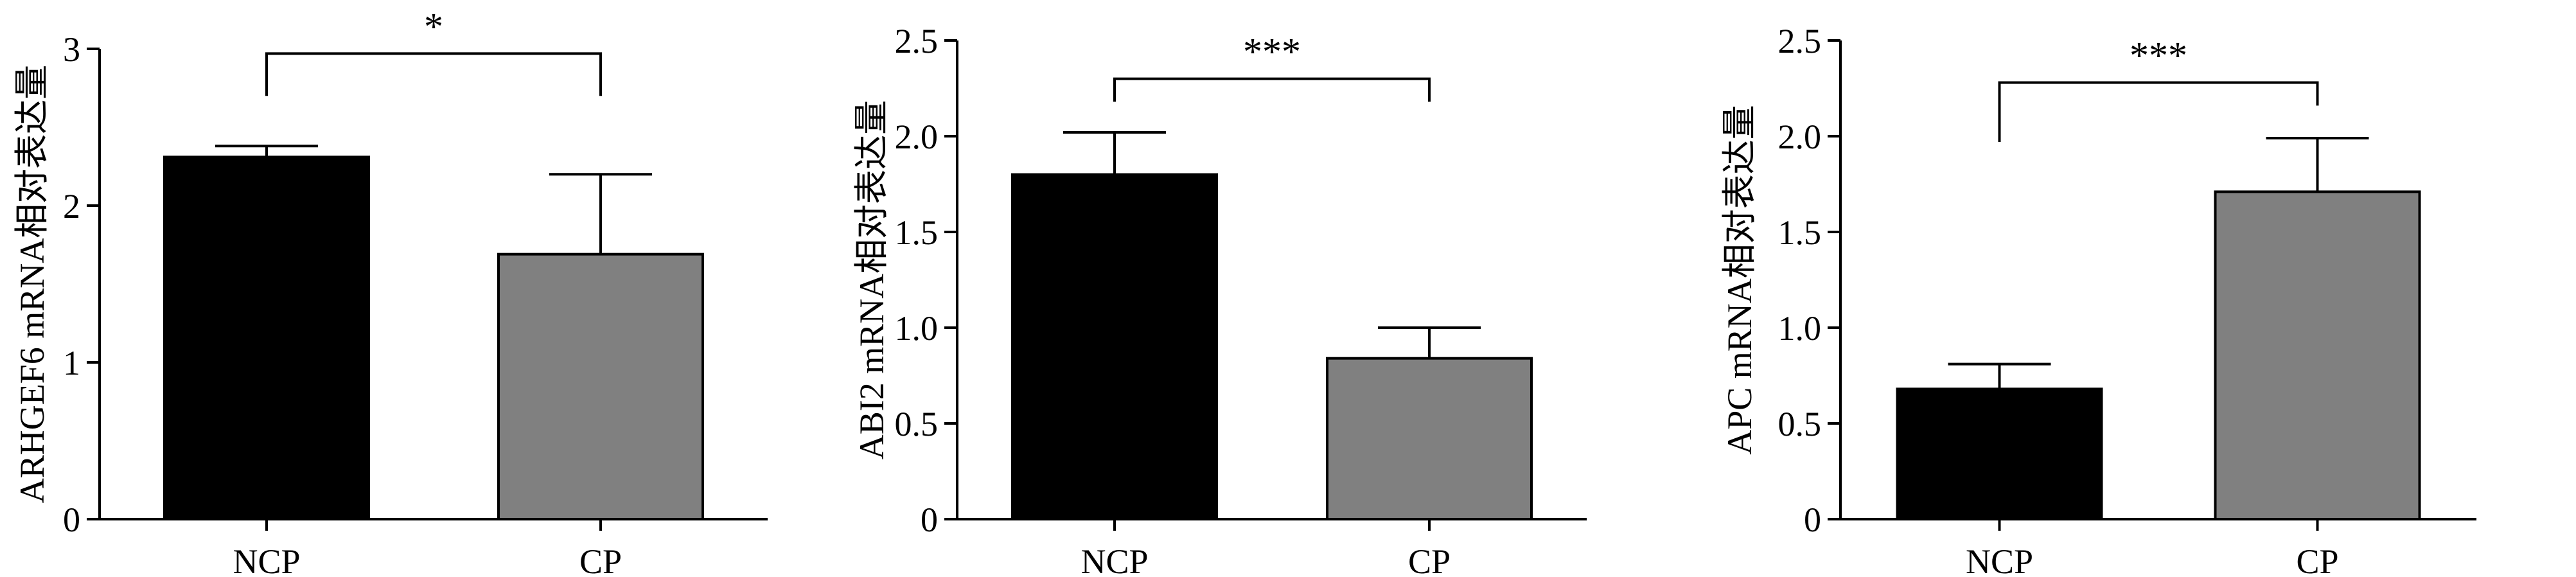 The image size is (2576, 577). What do you see at coordinates (433, 26) in the screenshot?
I see `significance-label: *` at bounding box center [433, 26].